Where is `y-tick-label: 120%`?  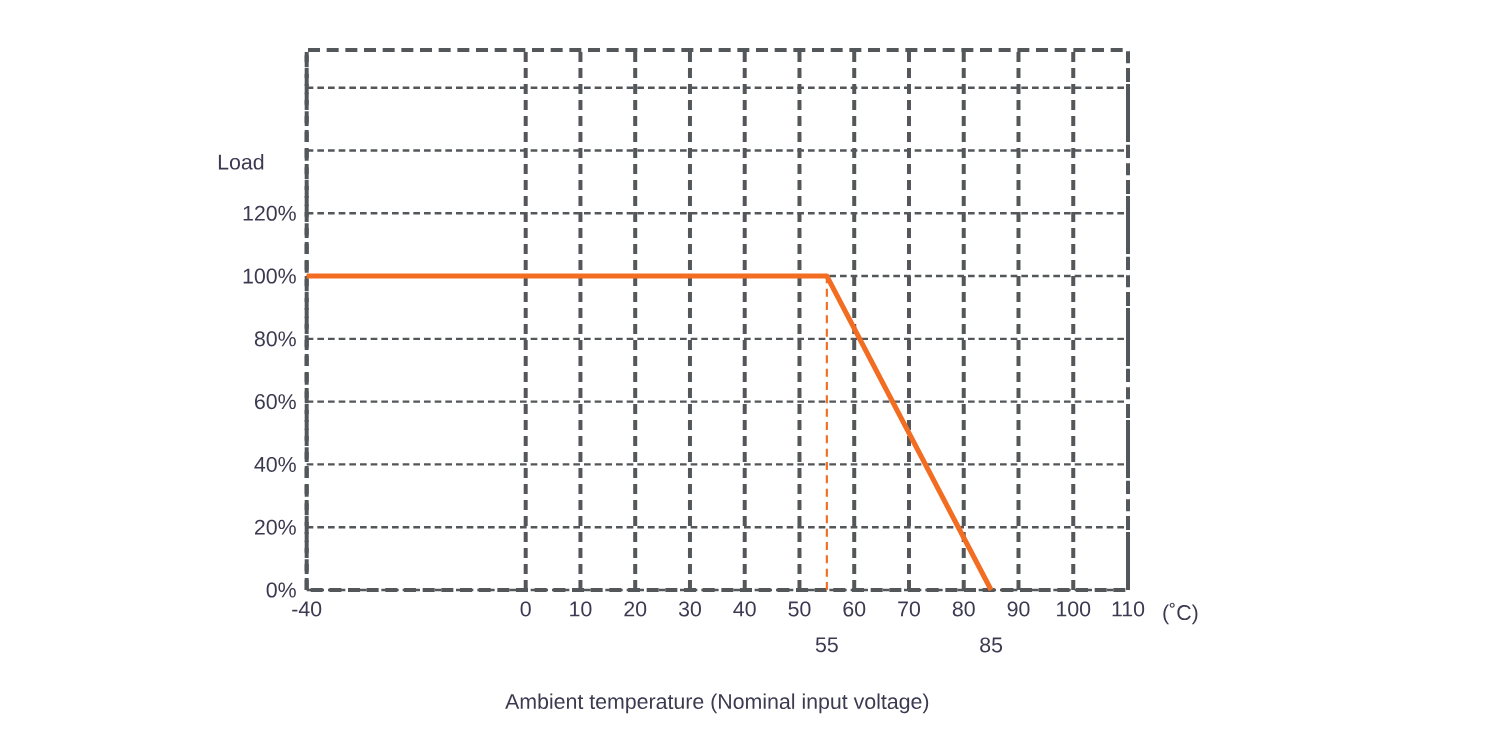 y-tick-label: 120% is located at coordinates (269, 213).